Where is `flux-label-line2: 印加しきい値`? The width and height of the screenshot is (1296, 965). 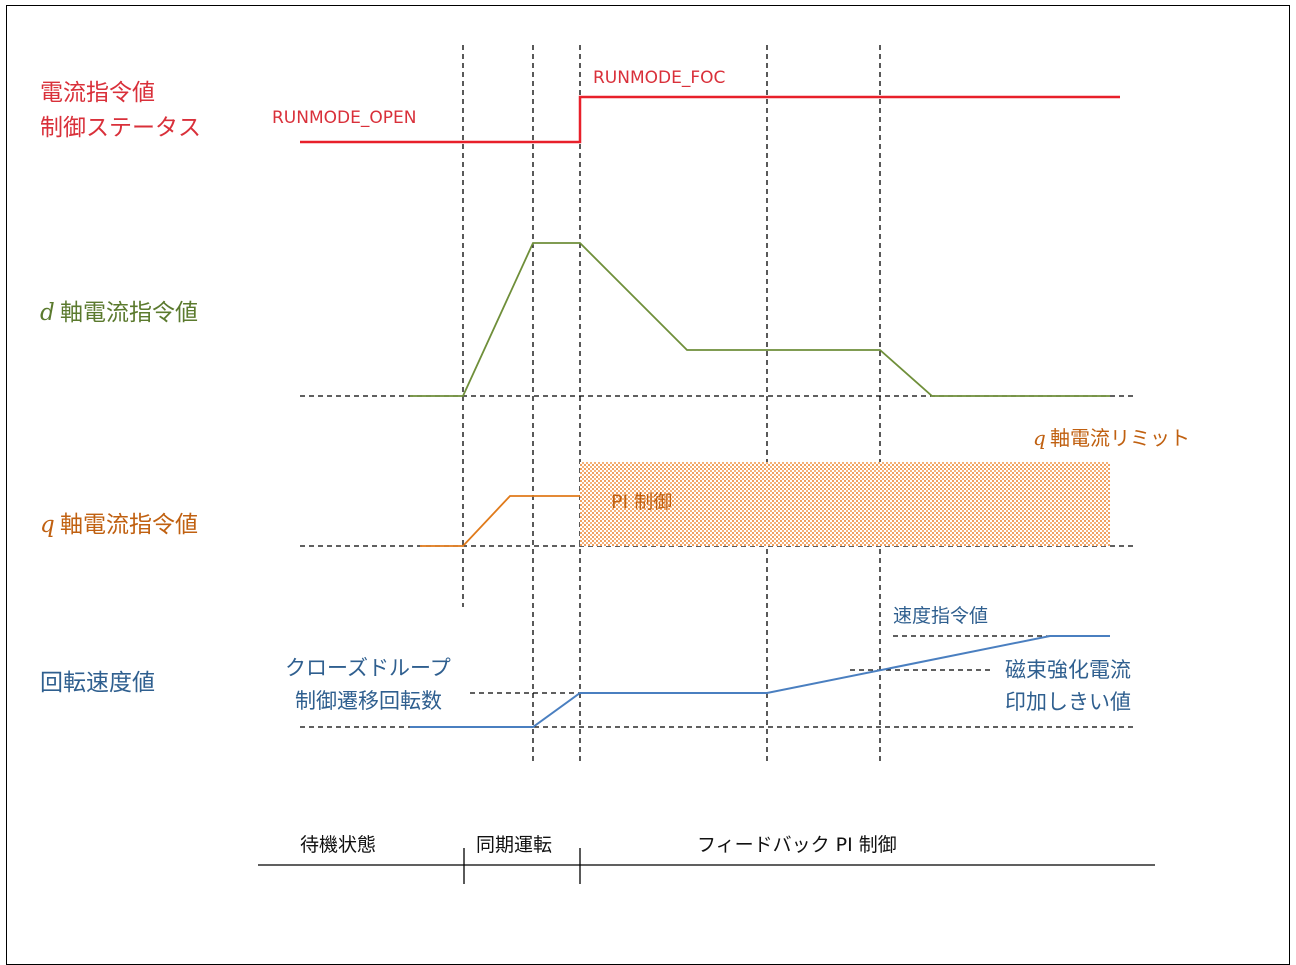 flux-label-line2: 印加しきい値 is located at coordinates (1068, 702).